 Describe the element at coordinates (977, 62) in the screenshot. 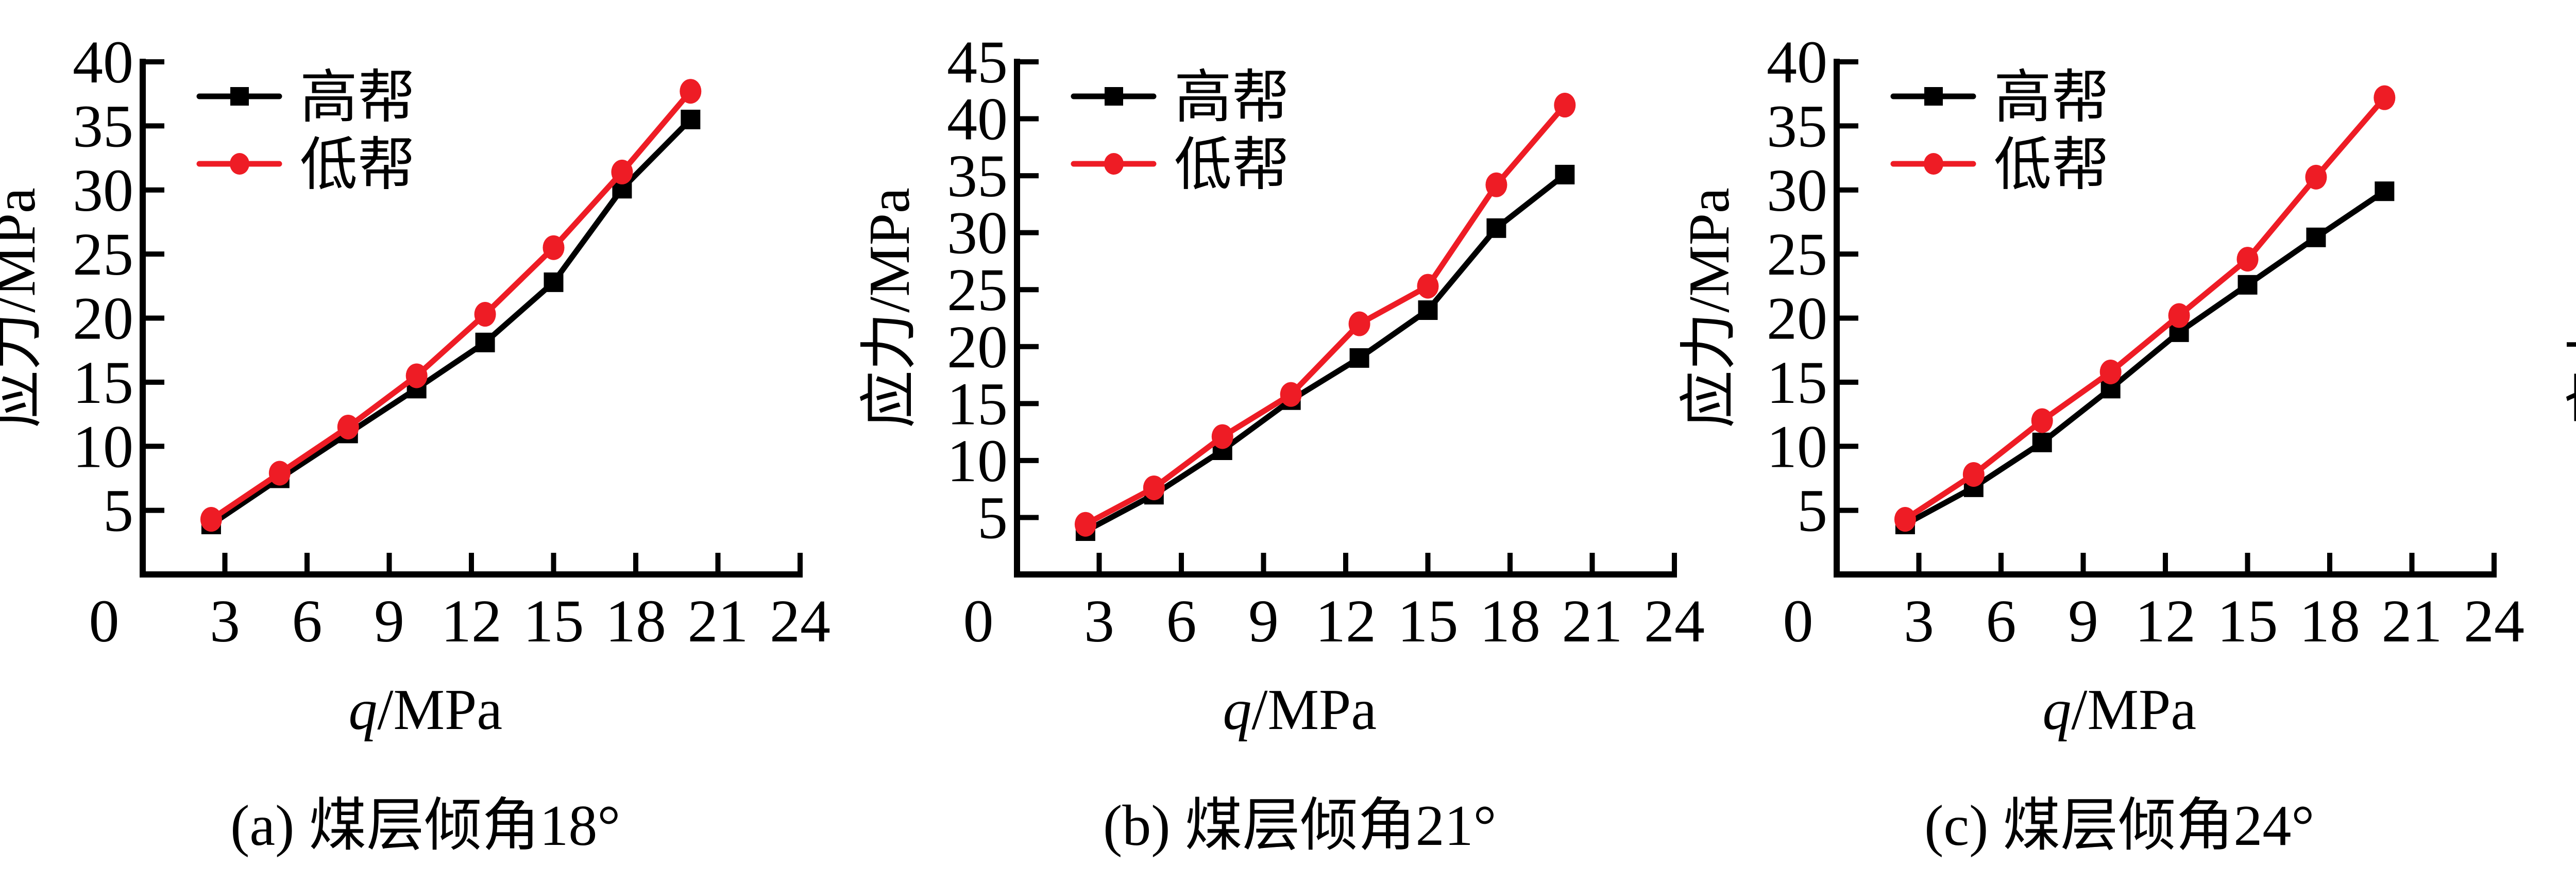

I see `y-tick-label: 45` at that location.